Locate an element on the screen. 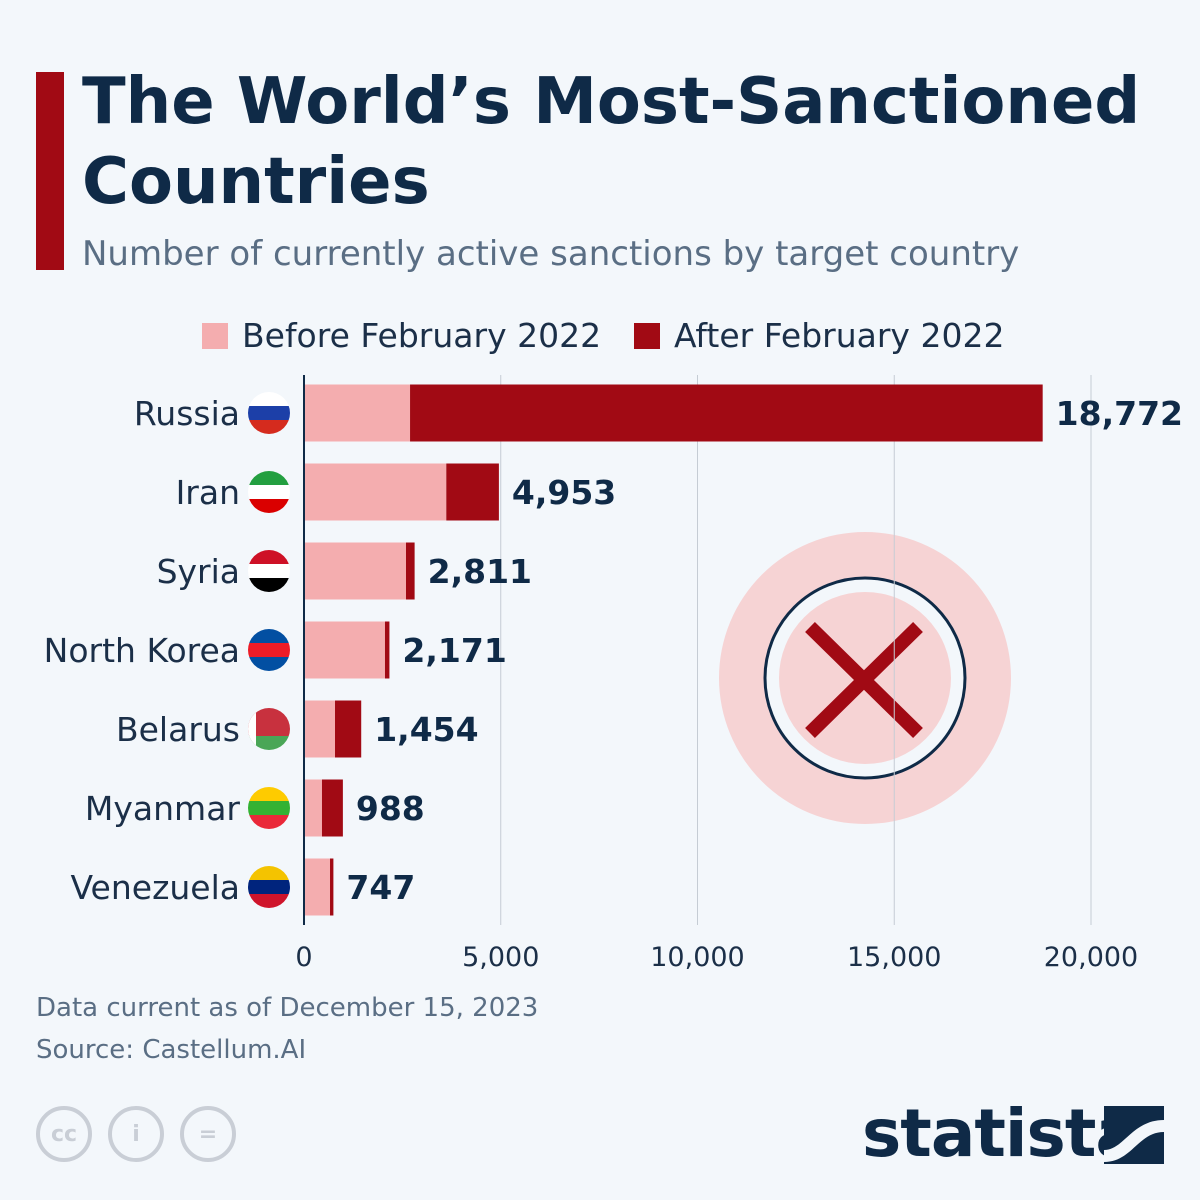 This screenshot has height=1200, width=1200. value-label: 4,953 is located at coordinates (564, 492).